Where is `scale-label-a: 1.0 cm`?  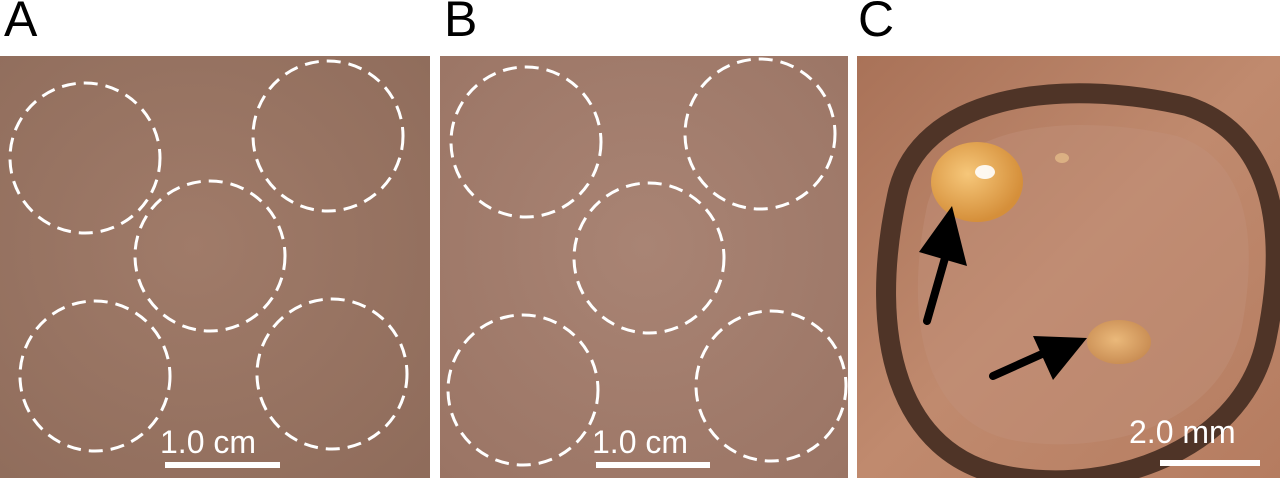 scale-label-a: 1.0 cm is located at coordinates (208, 442).